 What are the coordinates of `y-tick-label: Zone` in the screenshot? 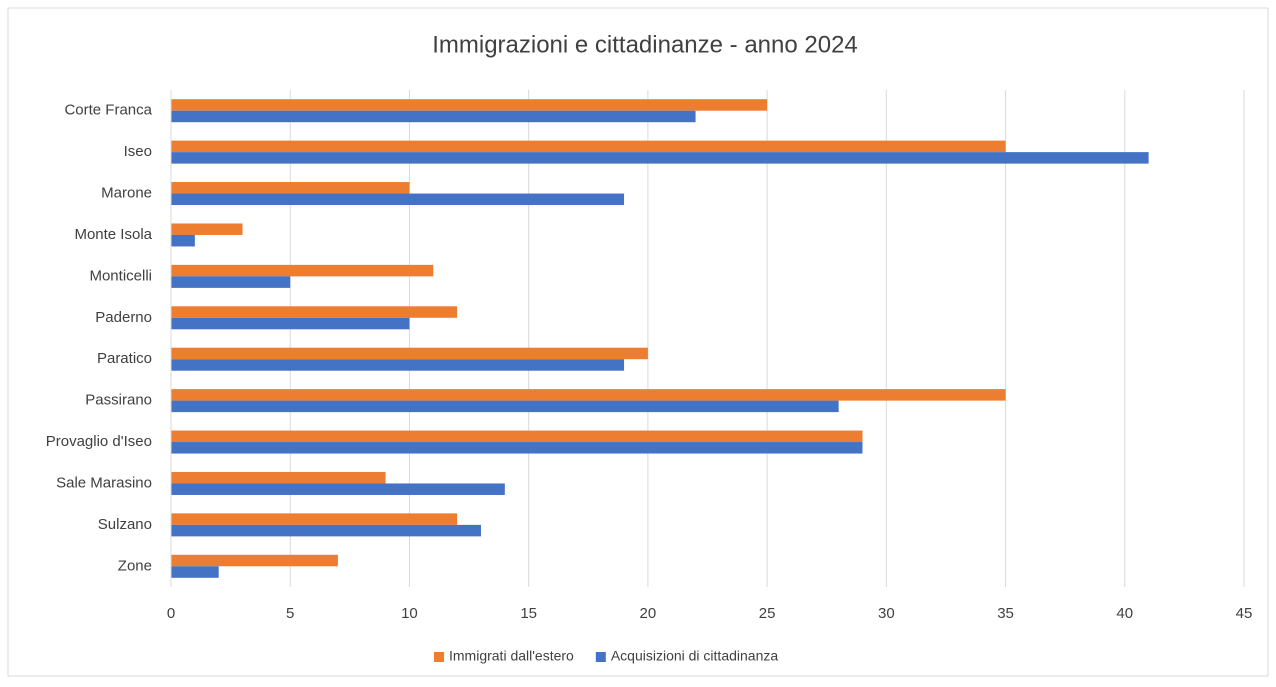 It's located at (135, 565).